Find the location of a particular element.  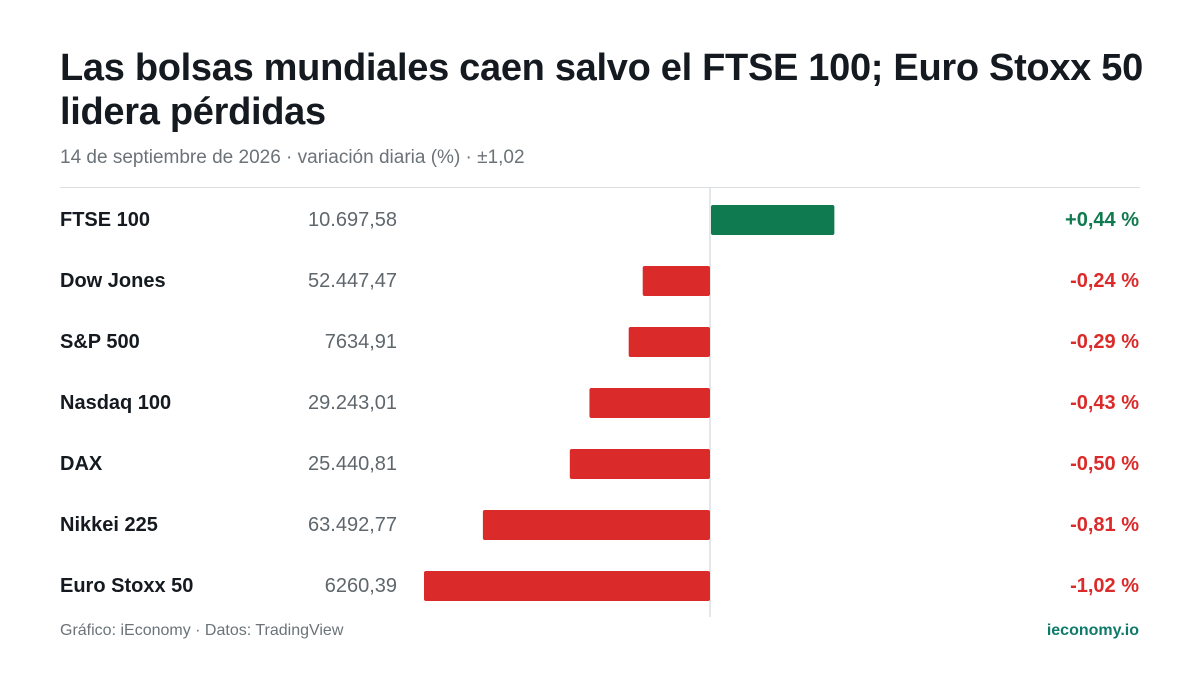

category-label-nikkei-225: Nikkei 225 is located at coordinates (109, 525).